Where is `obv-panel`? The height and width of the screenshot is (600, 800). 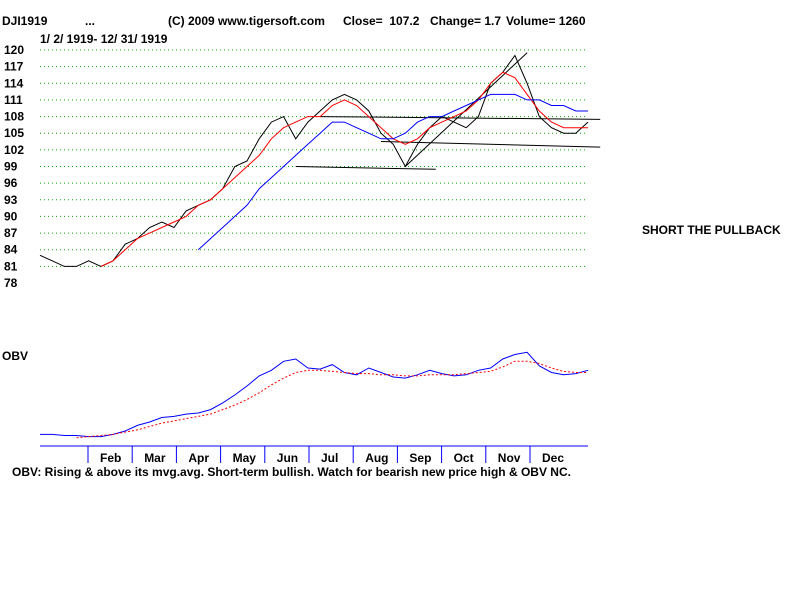
obv-panel is located at coordinates (314, 395).